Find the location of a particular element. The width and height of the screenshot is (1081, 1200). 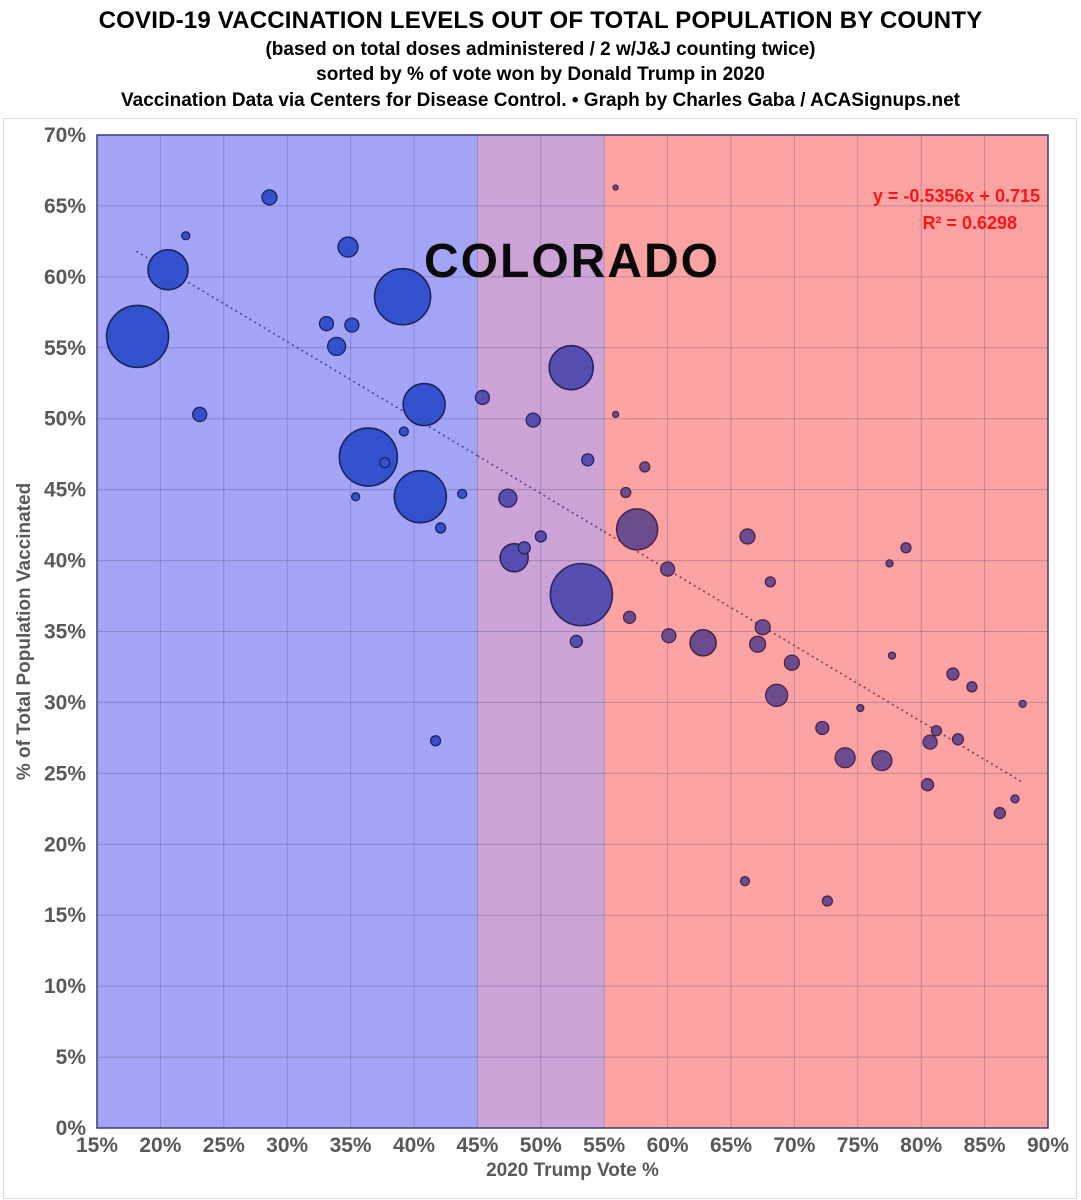

x-tick-label: 30% is located at coordinates (287, 1145).